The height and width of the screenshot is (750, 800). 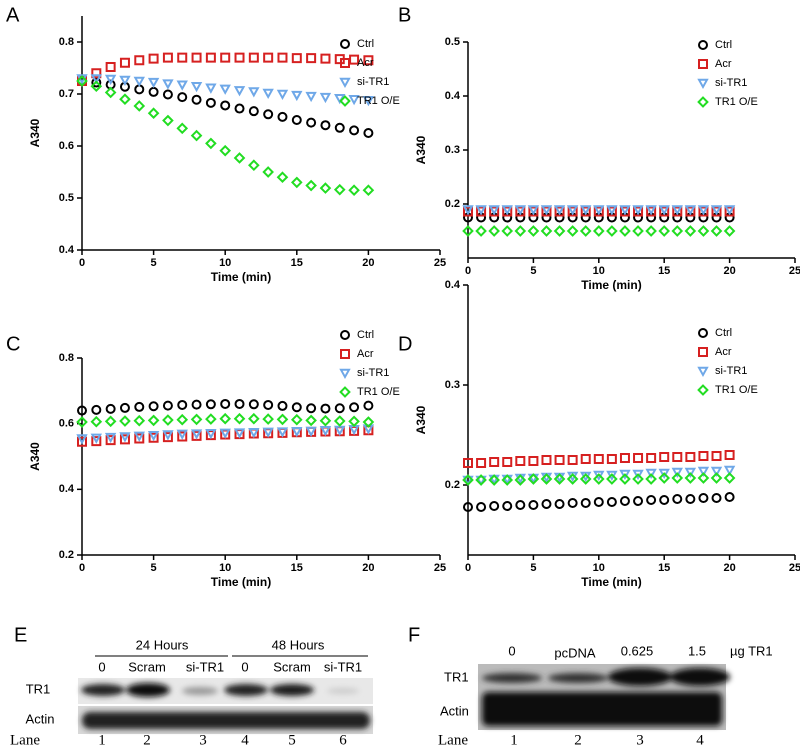 What do you see at coordinates (225, 568) in the screenshot?
I see `x-tick-label: 10` at bounding box center [225, 568].